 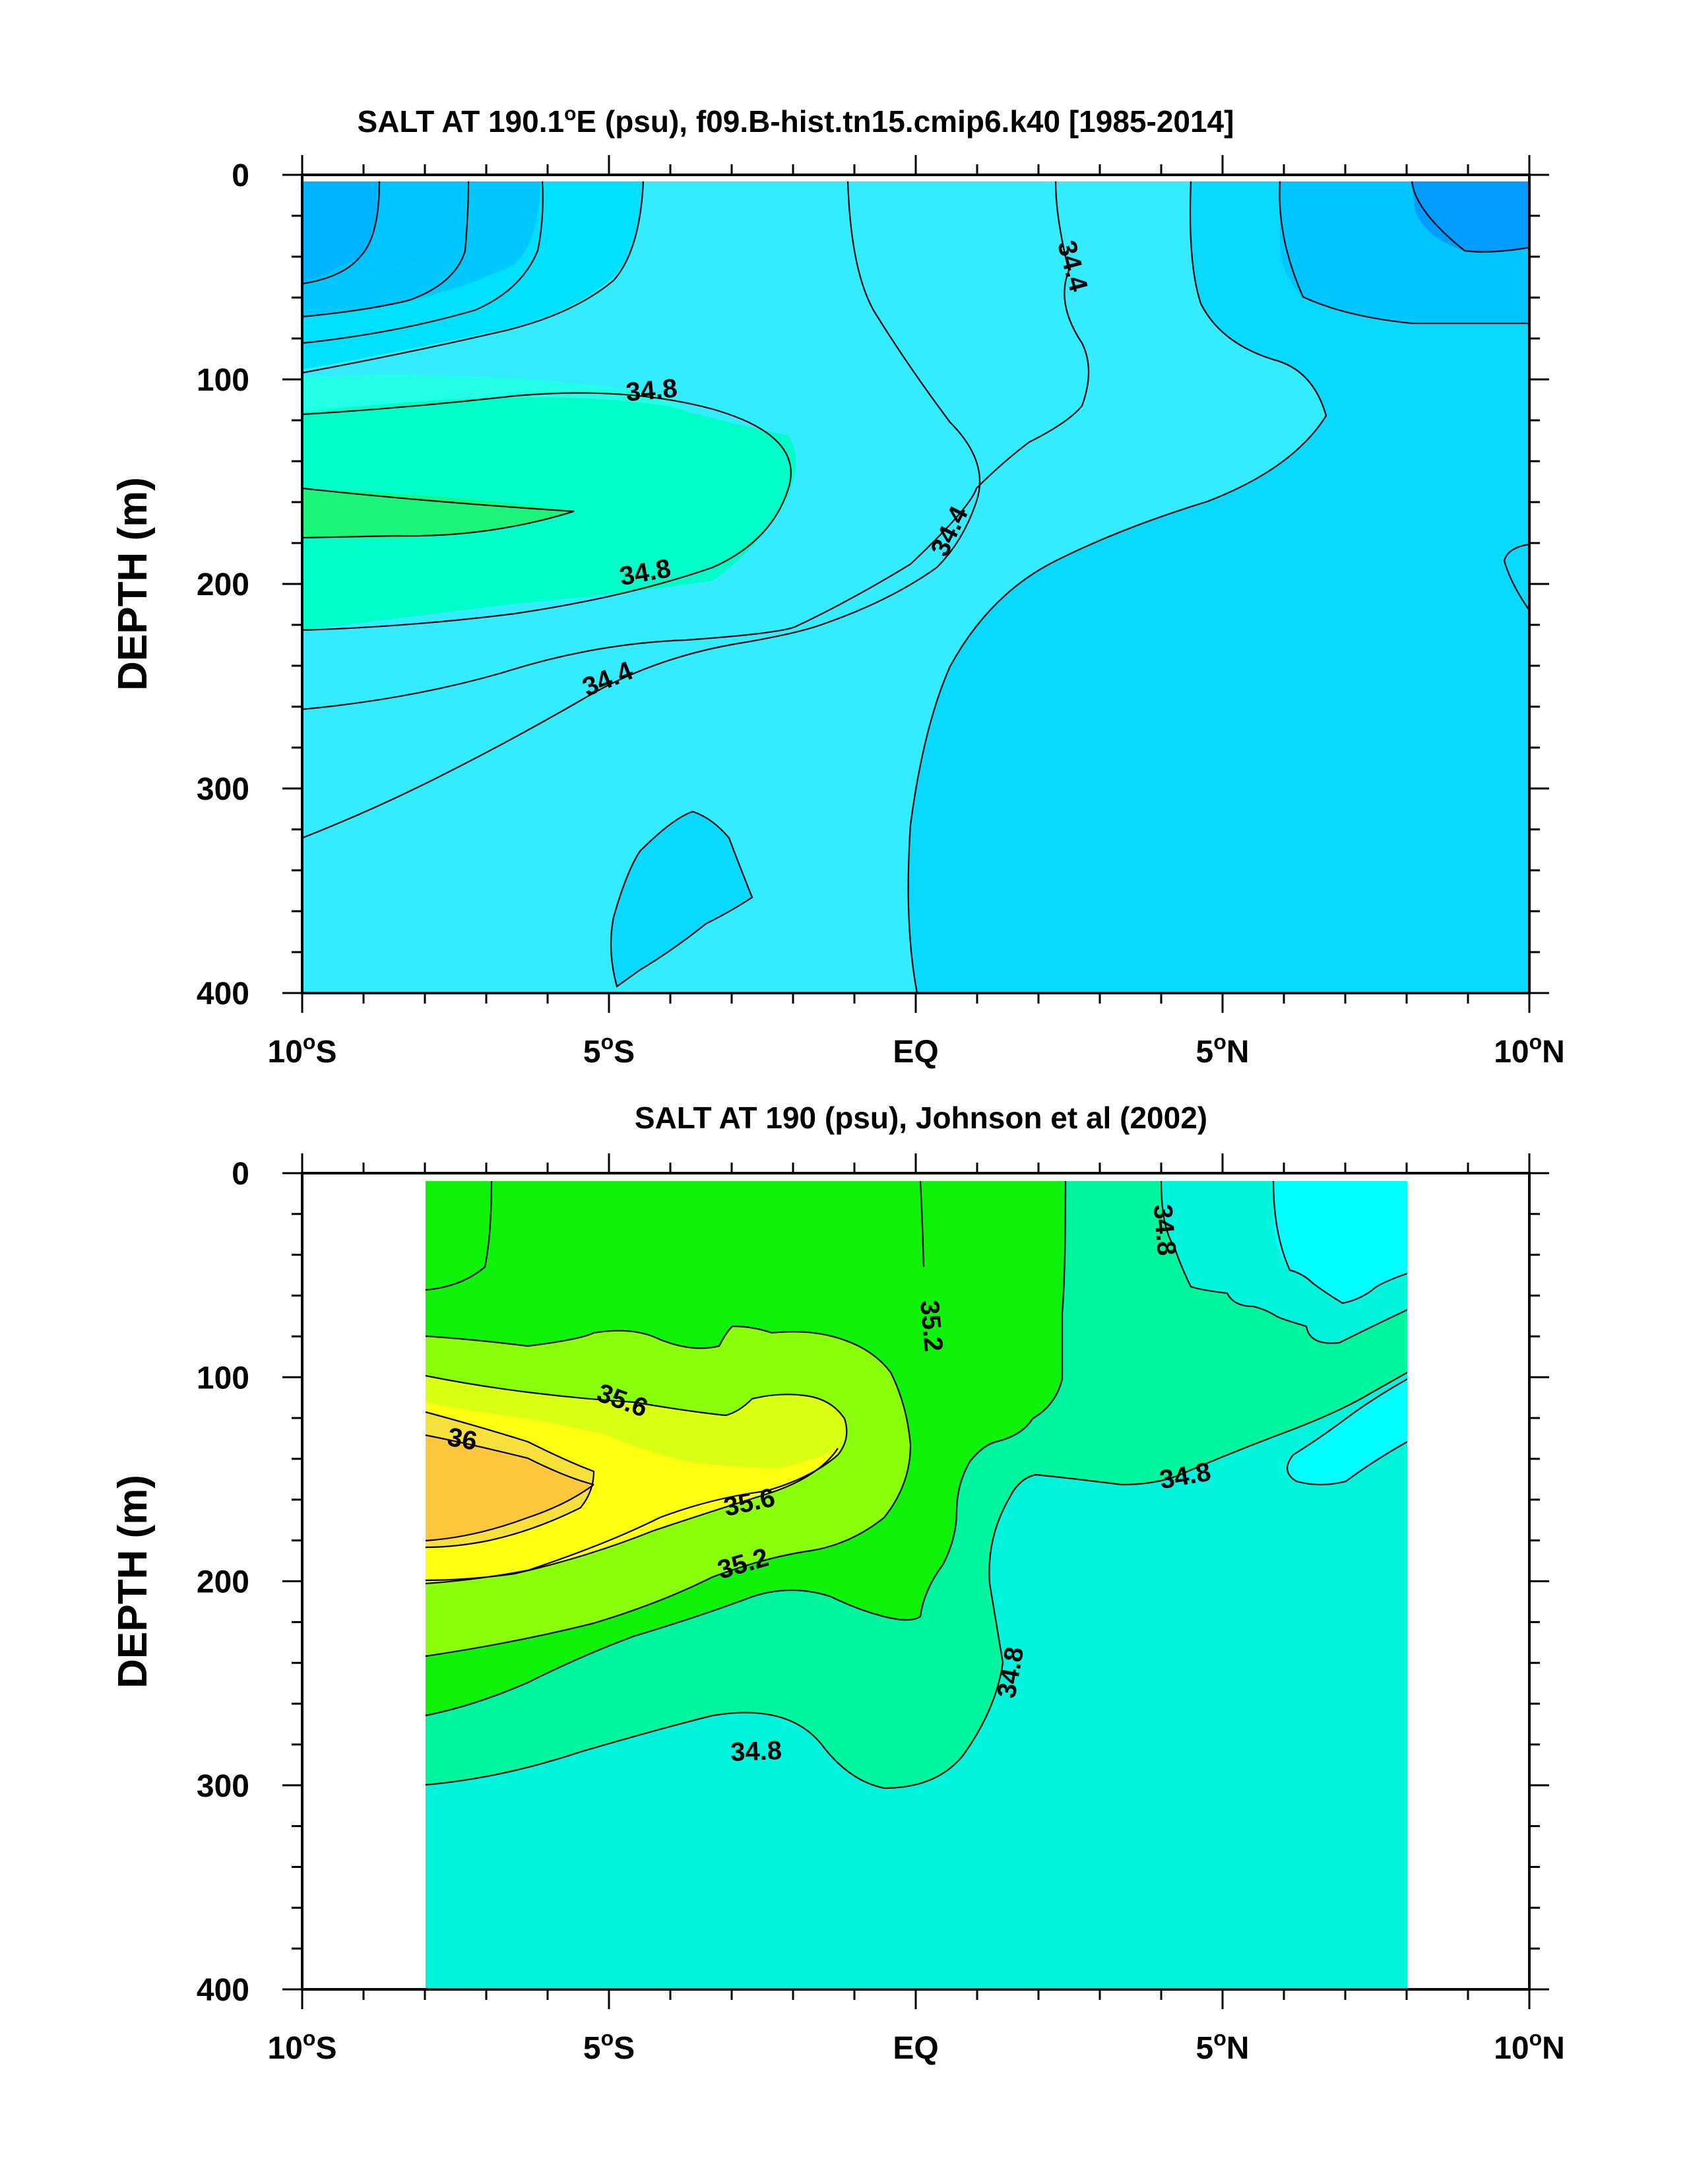 I want to click on panel1-fill-33.6, so click(x=341, y=232).